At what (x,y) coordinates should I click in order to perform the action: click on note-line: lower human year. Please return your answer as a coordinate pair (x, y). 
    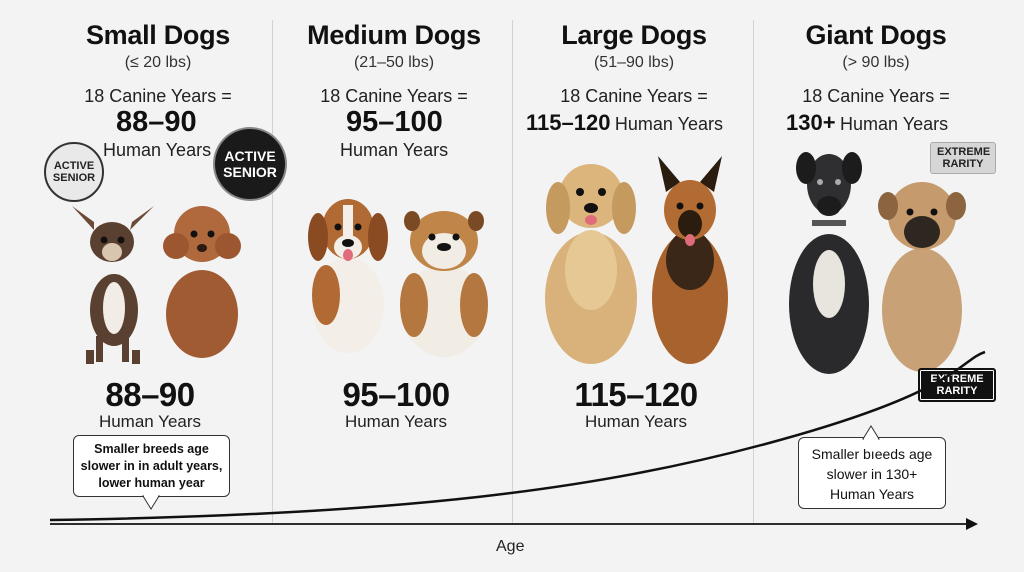
    Looking at the image, I should click on (151, 483).